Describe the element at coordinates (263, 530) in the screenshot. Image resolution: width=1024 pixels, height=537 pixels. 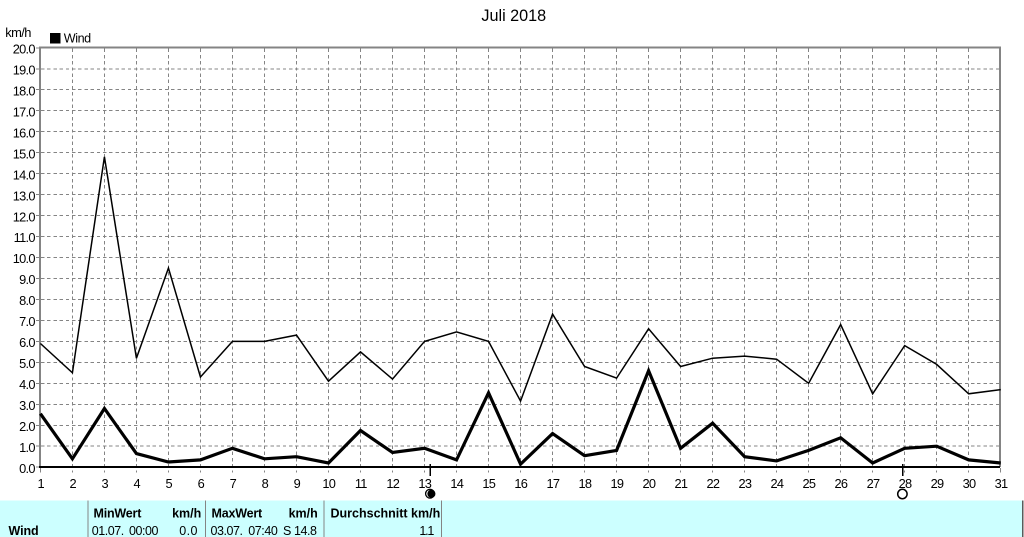
I see `svg-text: 07:40` at that location.